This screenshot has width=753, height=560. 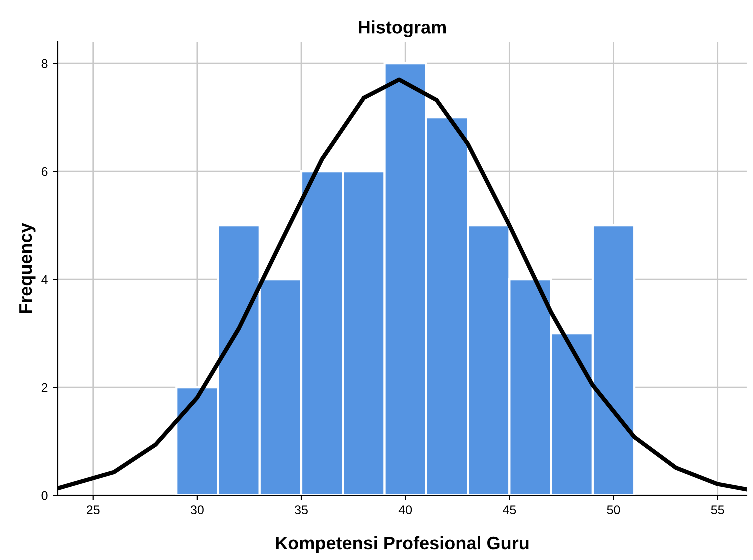 What do you see at coordinates (402, 545) in the screenshot?
I see `x-axis-title: Kompetensi Profesional Guru` at bounding box center [402, 545].